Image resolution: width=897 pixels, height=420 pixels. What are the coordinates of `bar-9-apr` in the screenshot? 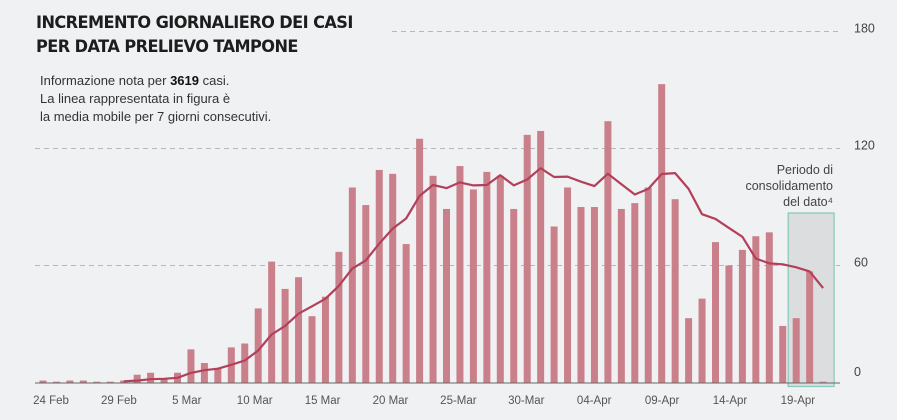 It's located at (648, 285).